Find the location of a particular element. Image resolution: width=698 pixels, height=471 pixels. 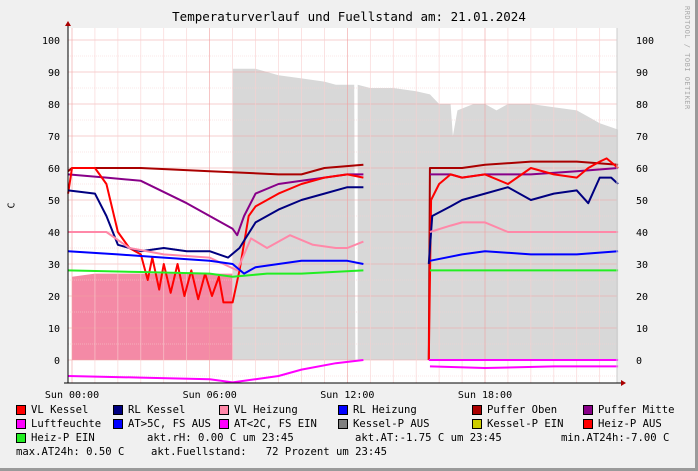

y-tick-label-right: 80 is located at coordinates (642, 105).